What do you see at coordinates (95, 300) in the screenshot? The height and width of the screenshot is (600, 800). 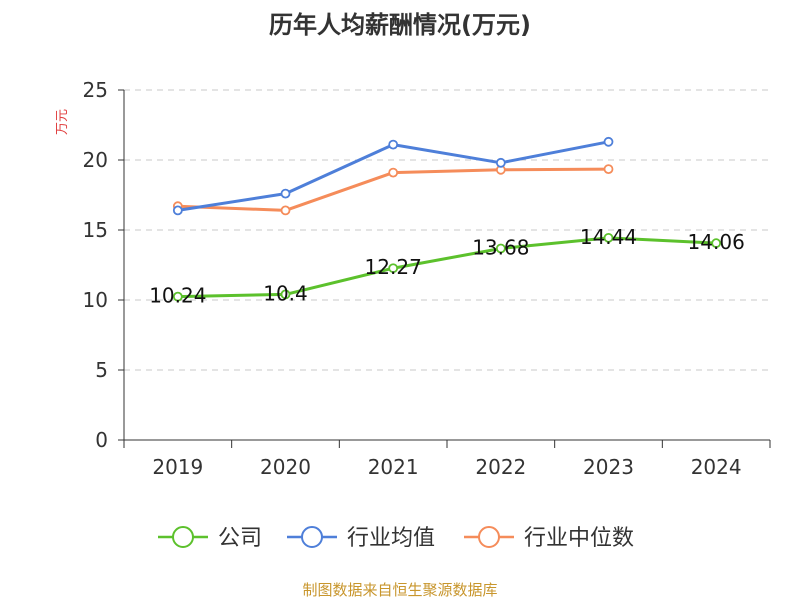 I see `y-tick-label: 10` at bounding box center [95, 300].